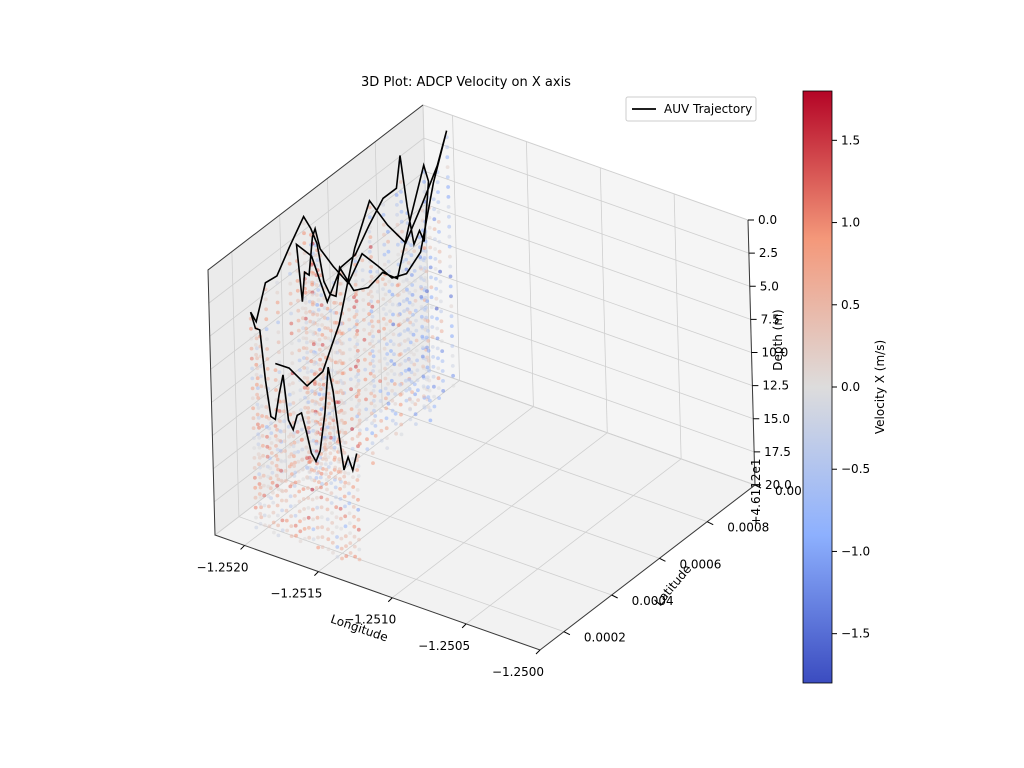 The image size is (1024, 768). Describe the element at coordinates (776, 419) in the screenshot. I see `z-tick-label: 15.0` at that location.